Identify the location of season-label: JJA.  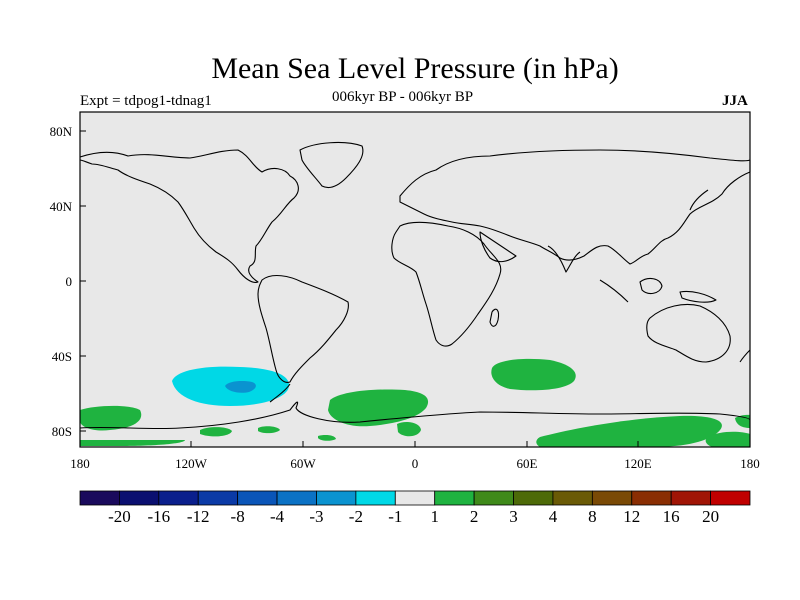
(735, 101).